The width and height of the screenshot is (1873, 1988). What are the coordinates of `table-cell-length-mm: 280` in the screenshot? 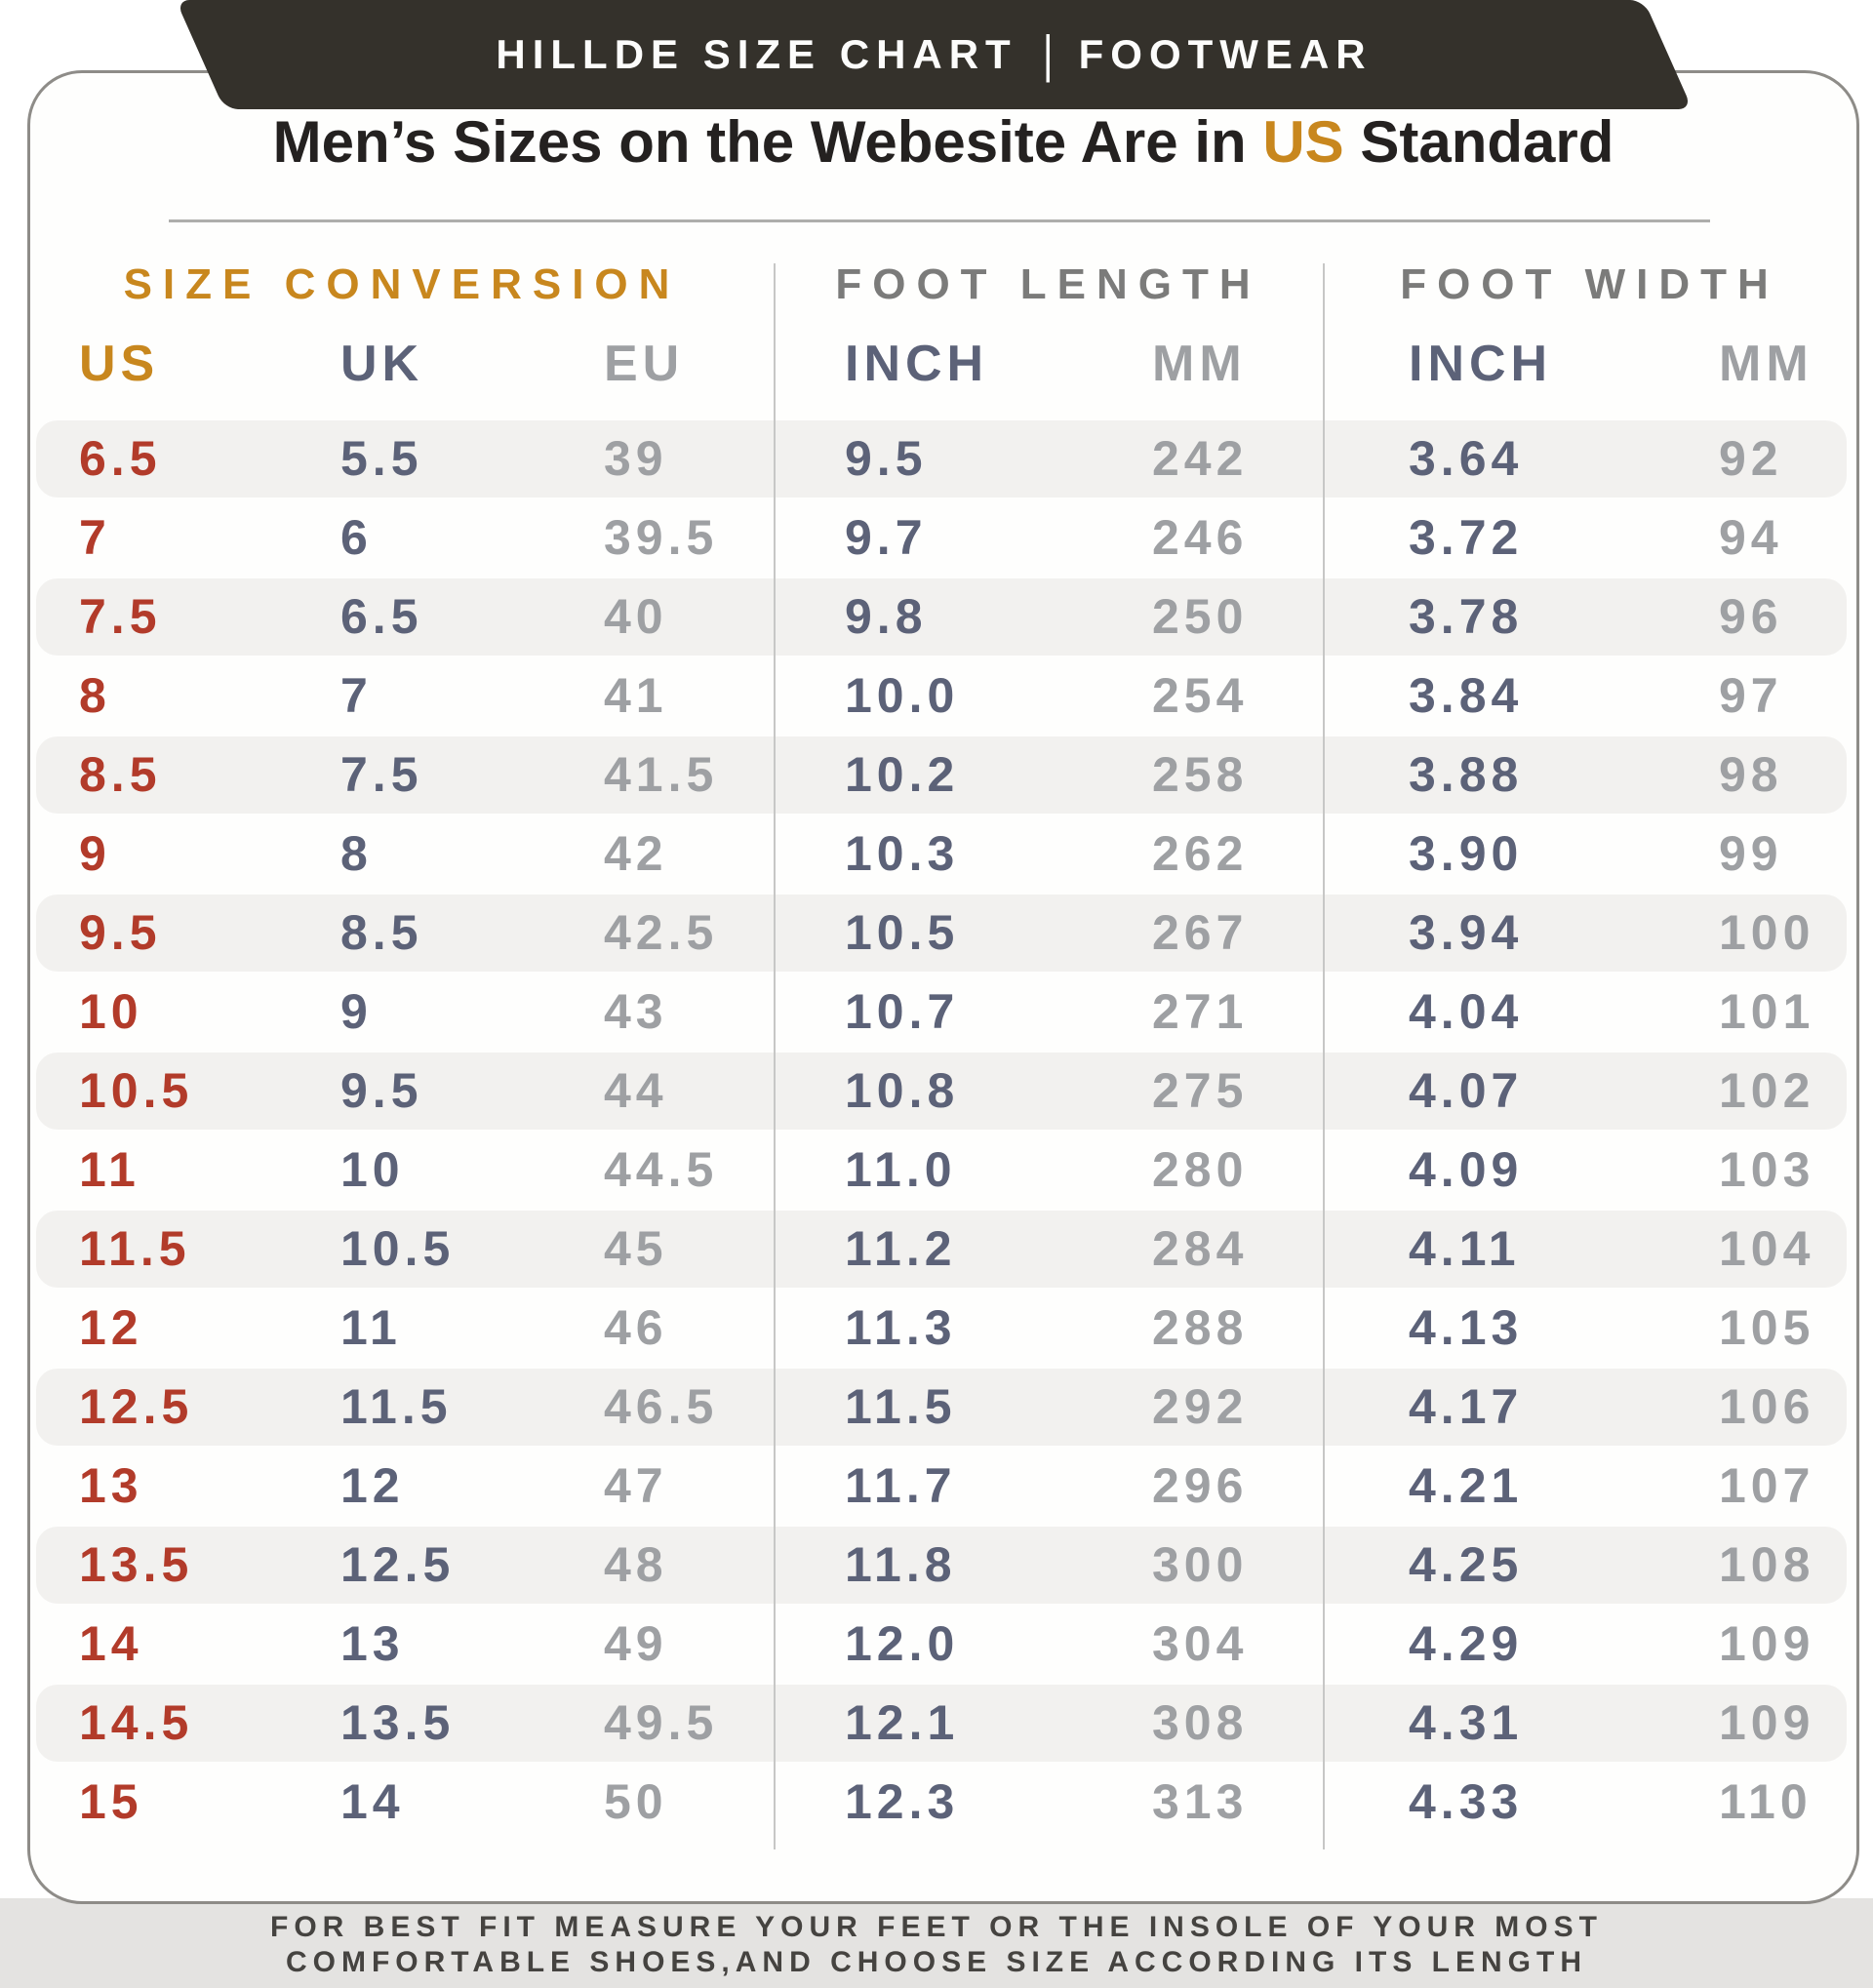 It's located at (1200, 1169).